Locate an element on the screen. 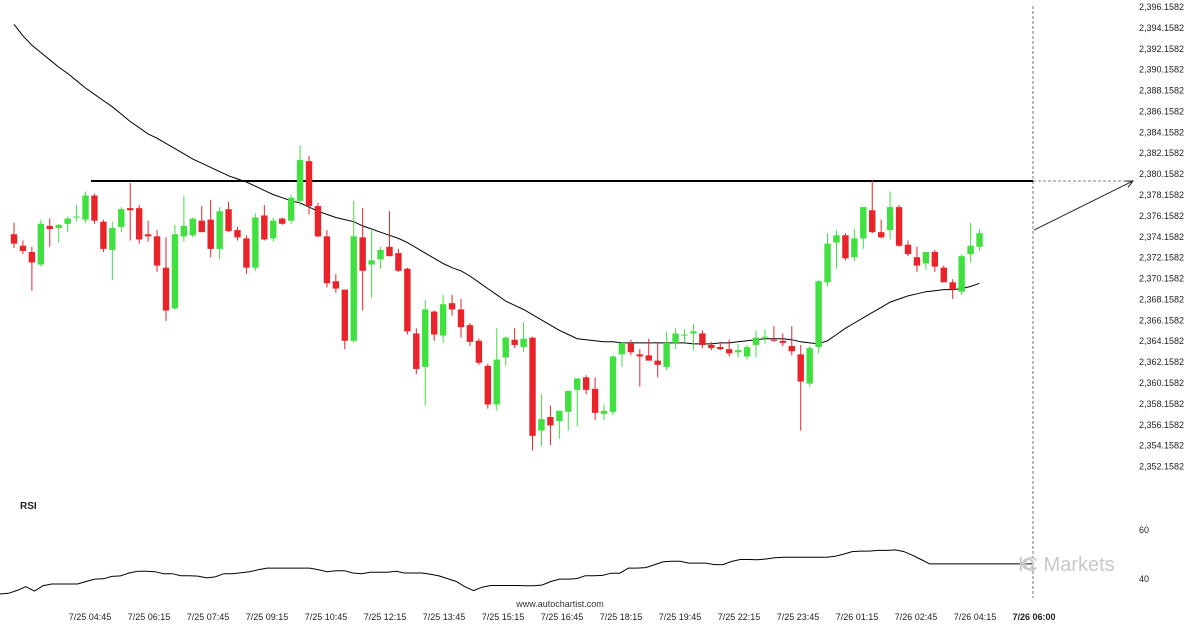 This screenshot has width=1200, height=630. rsi-tick-label: 40 is located at coordinates (1144, 579).